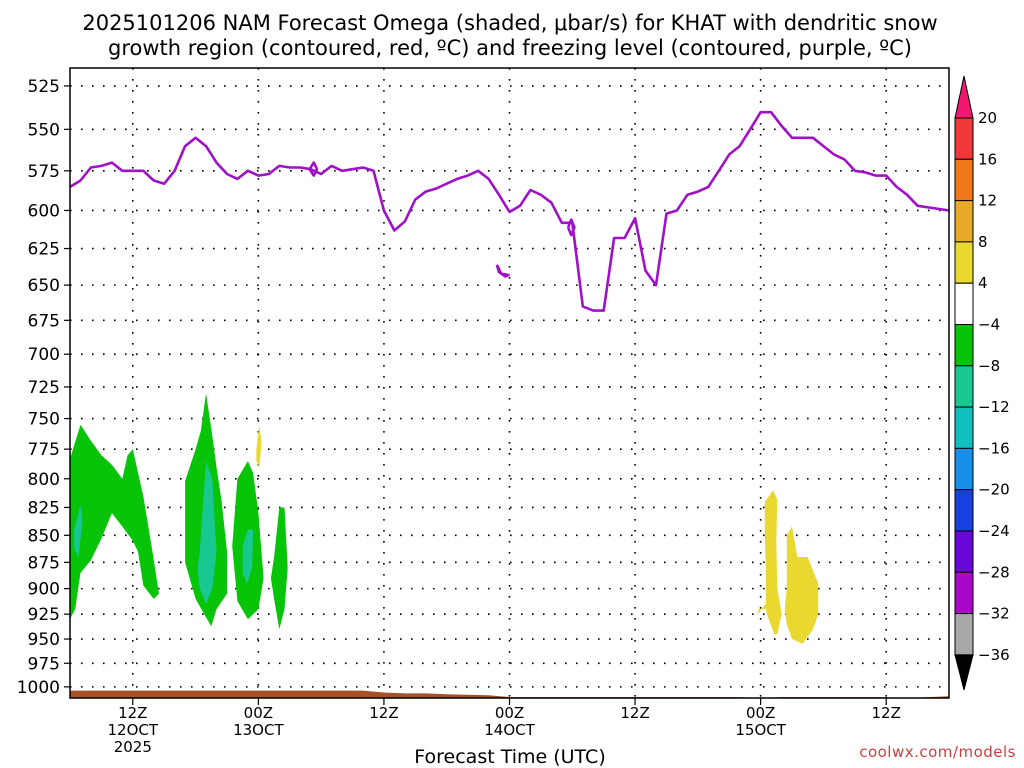 The image size is (1024, 768). Describe the element at coordinates (44, 640) in the screenshot. I see `y-tick-label-950: 950` at that location.